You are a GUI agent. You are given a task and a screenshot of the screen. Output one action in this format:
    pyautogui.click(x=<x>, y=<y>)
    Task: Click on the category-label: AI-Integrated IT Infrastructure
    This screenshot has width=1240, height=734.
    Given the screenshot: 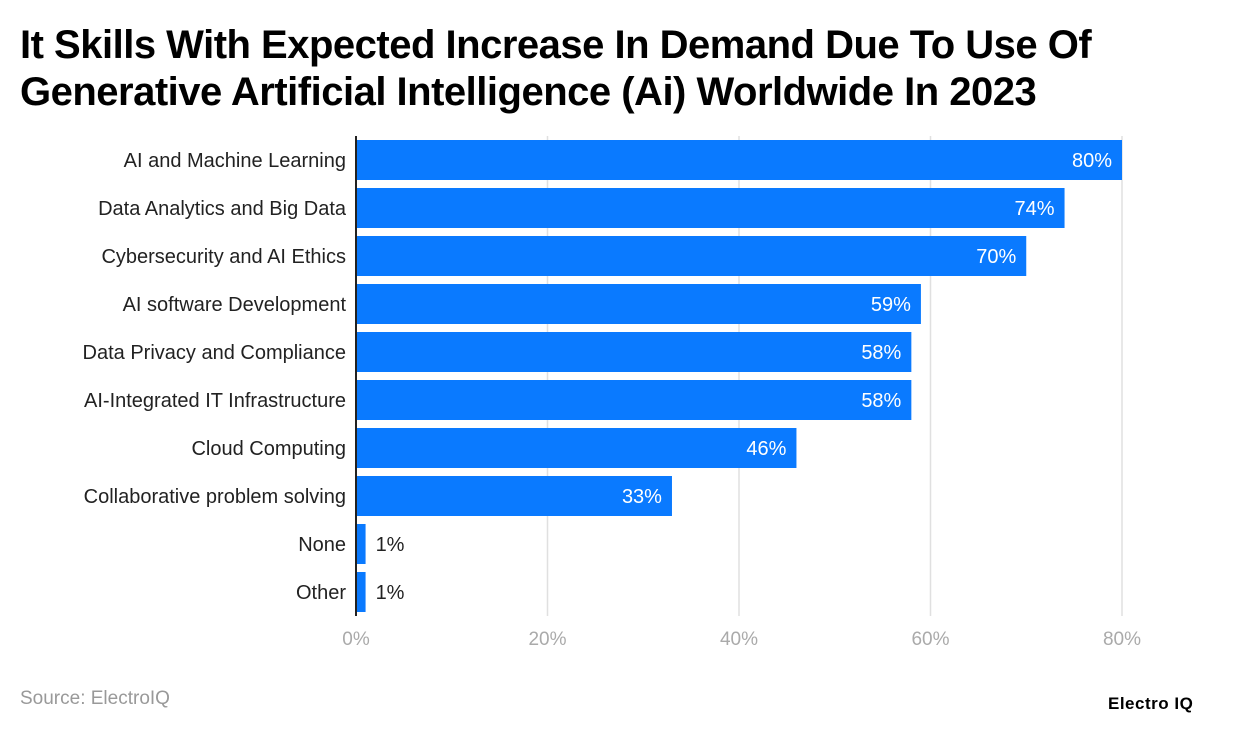 What is the action you would take?
    pyautogui.click(x=215, y=401)
    